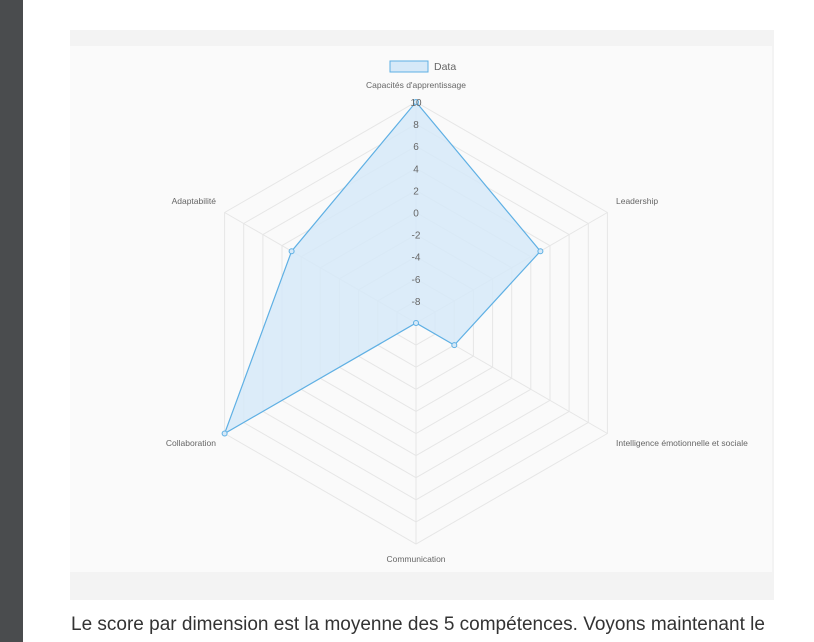 The image size is (814, 642). What do you see at coordinates (415, 559) in the screenshot?
I see `category-label: Communication` at bounding box center [415, 559].